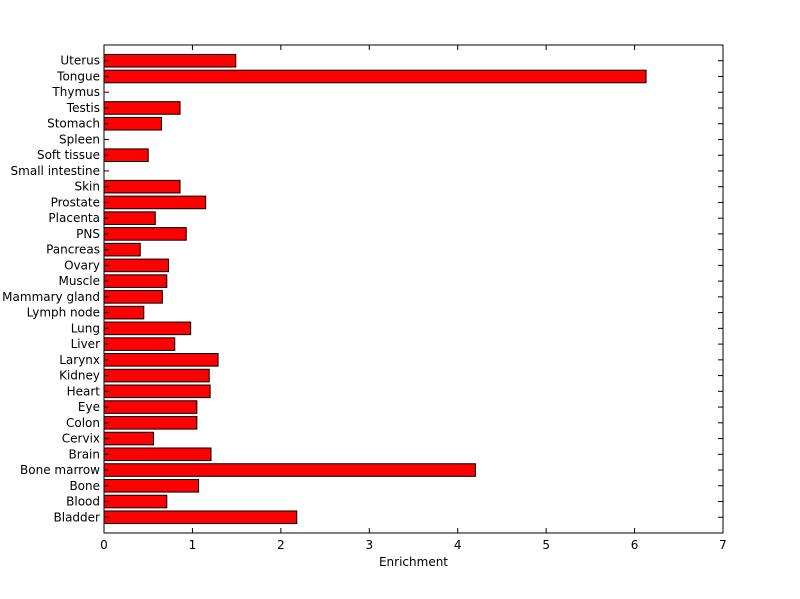 This screenshot has height=599, width=800. I want to click on bar-tongue, so click(375, 76).